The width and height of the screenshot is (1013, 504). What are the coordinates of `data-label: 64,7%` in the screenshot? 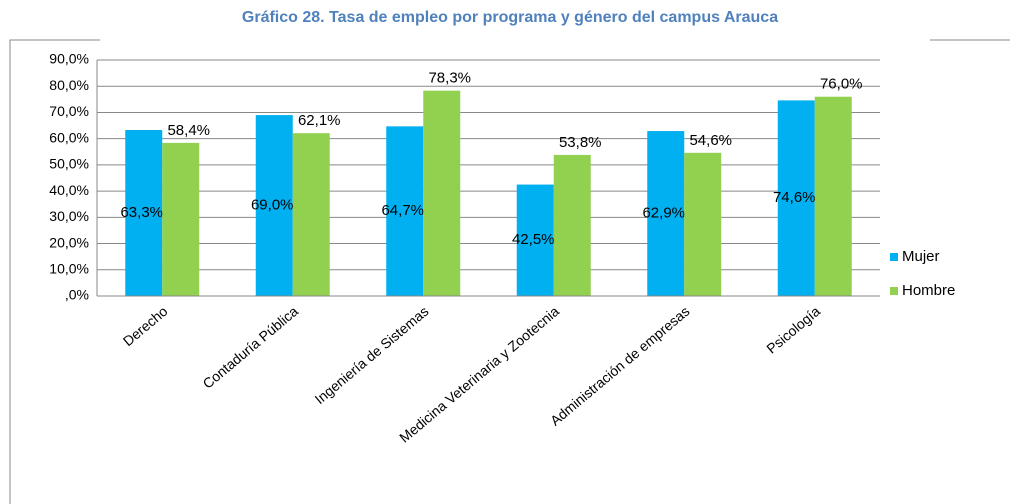 It's located at (402, 210).